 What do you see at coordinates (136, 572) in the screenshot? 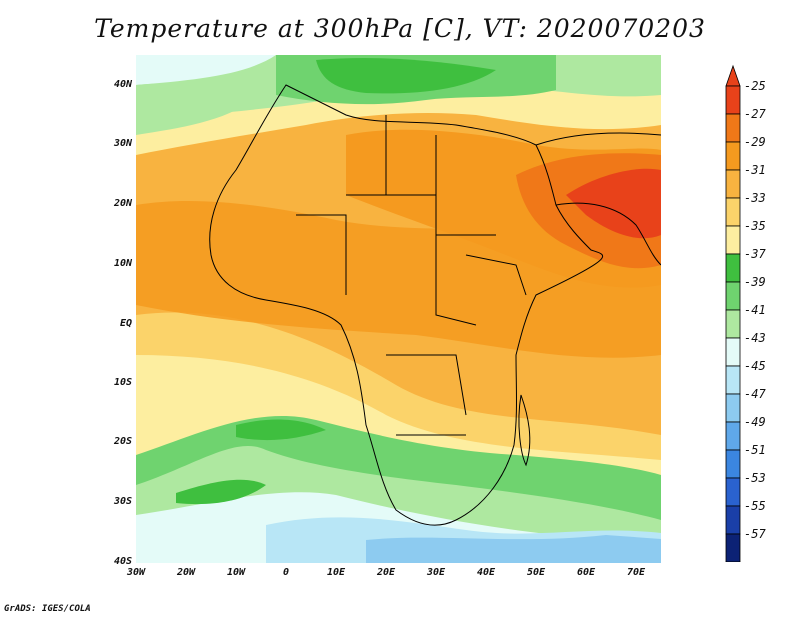
I see `lon-label-30w: 30W` at bounding box center [136, 572].